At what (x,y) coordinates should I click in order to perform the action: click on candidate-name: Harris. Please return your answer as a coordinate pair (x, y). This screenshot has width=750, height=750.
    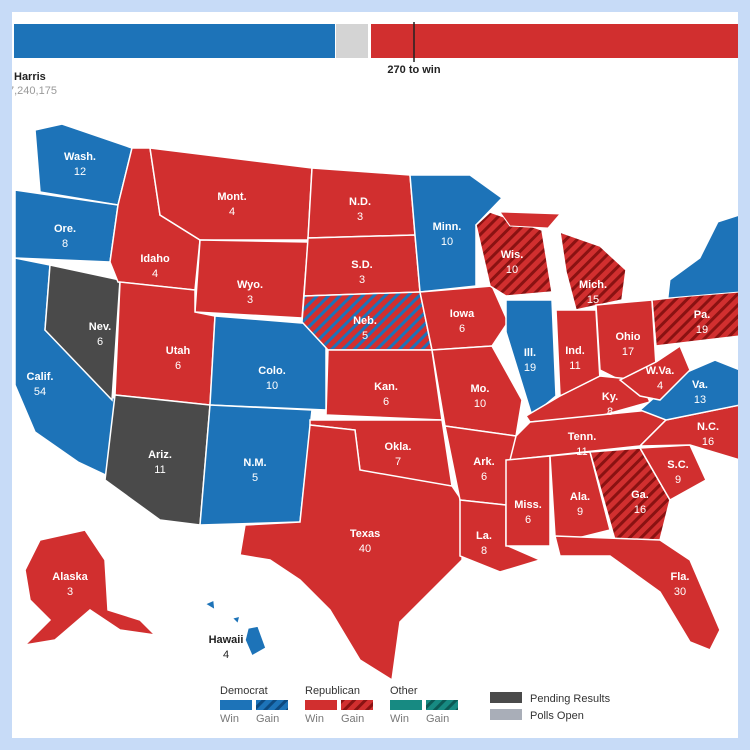
    Looking at the image, I should click on (30, 77).